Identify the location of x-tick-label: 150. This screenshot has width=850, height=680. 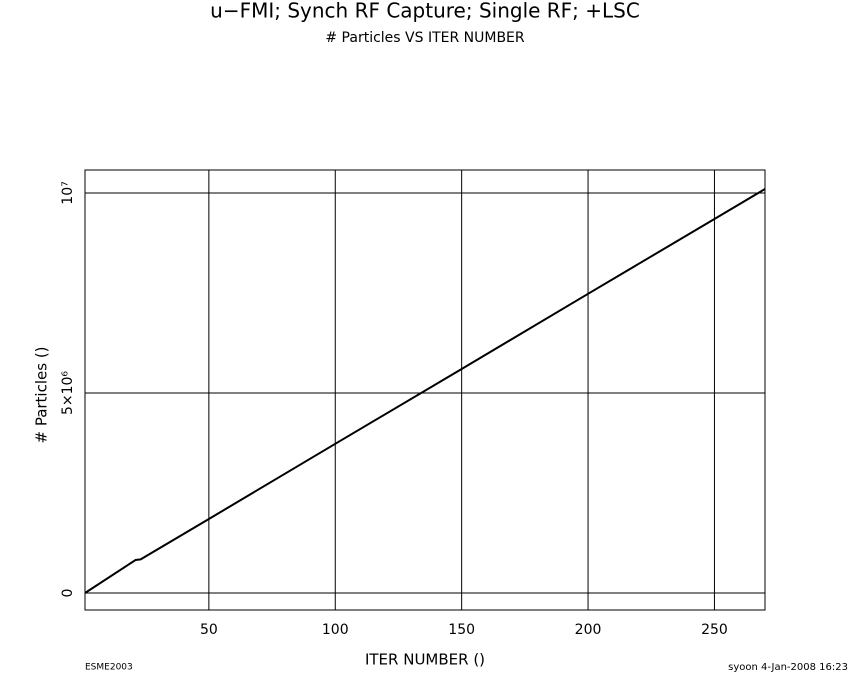
(461, 630).